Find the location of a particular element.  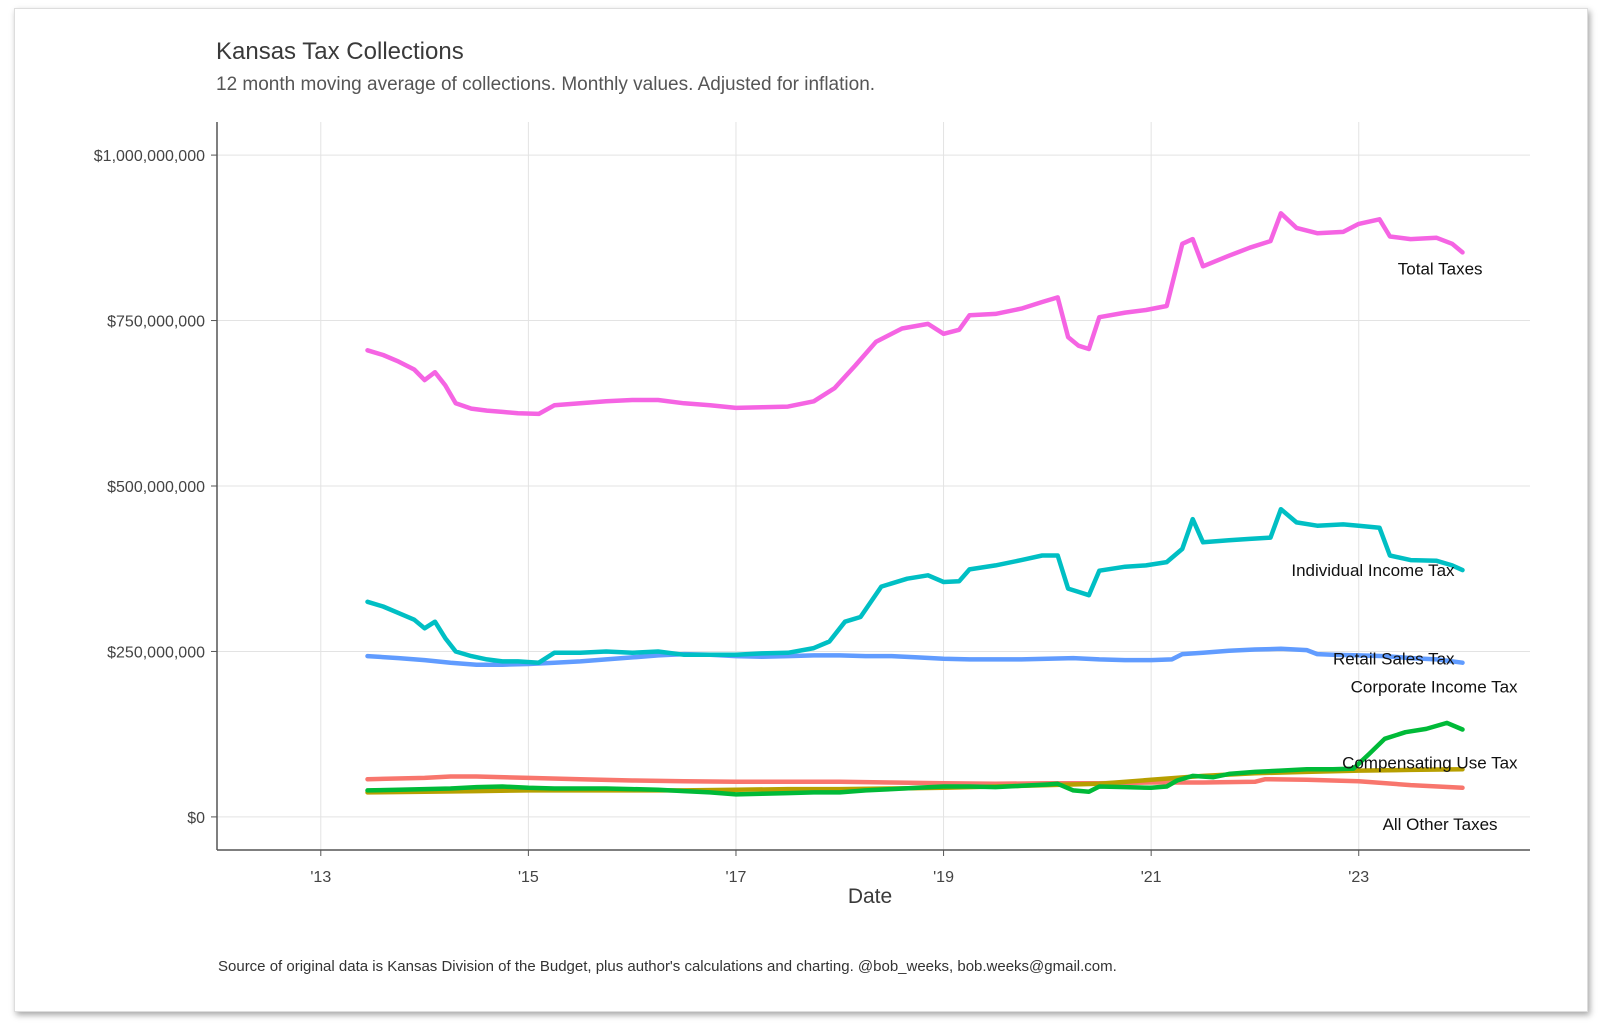

series-line-corporate-income-tax is located at coordinates (915, 758).